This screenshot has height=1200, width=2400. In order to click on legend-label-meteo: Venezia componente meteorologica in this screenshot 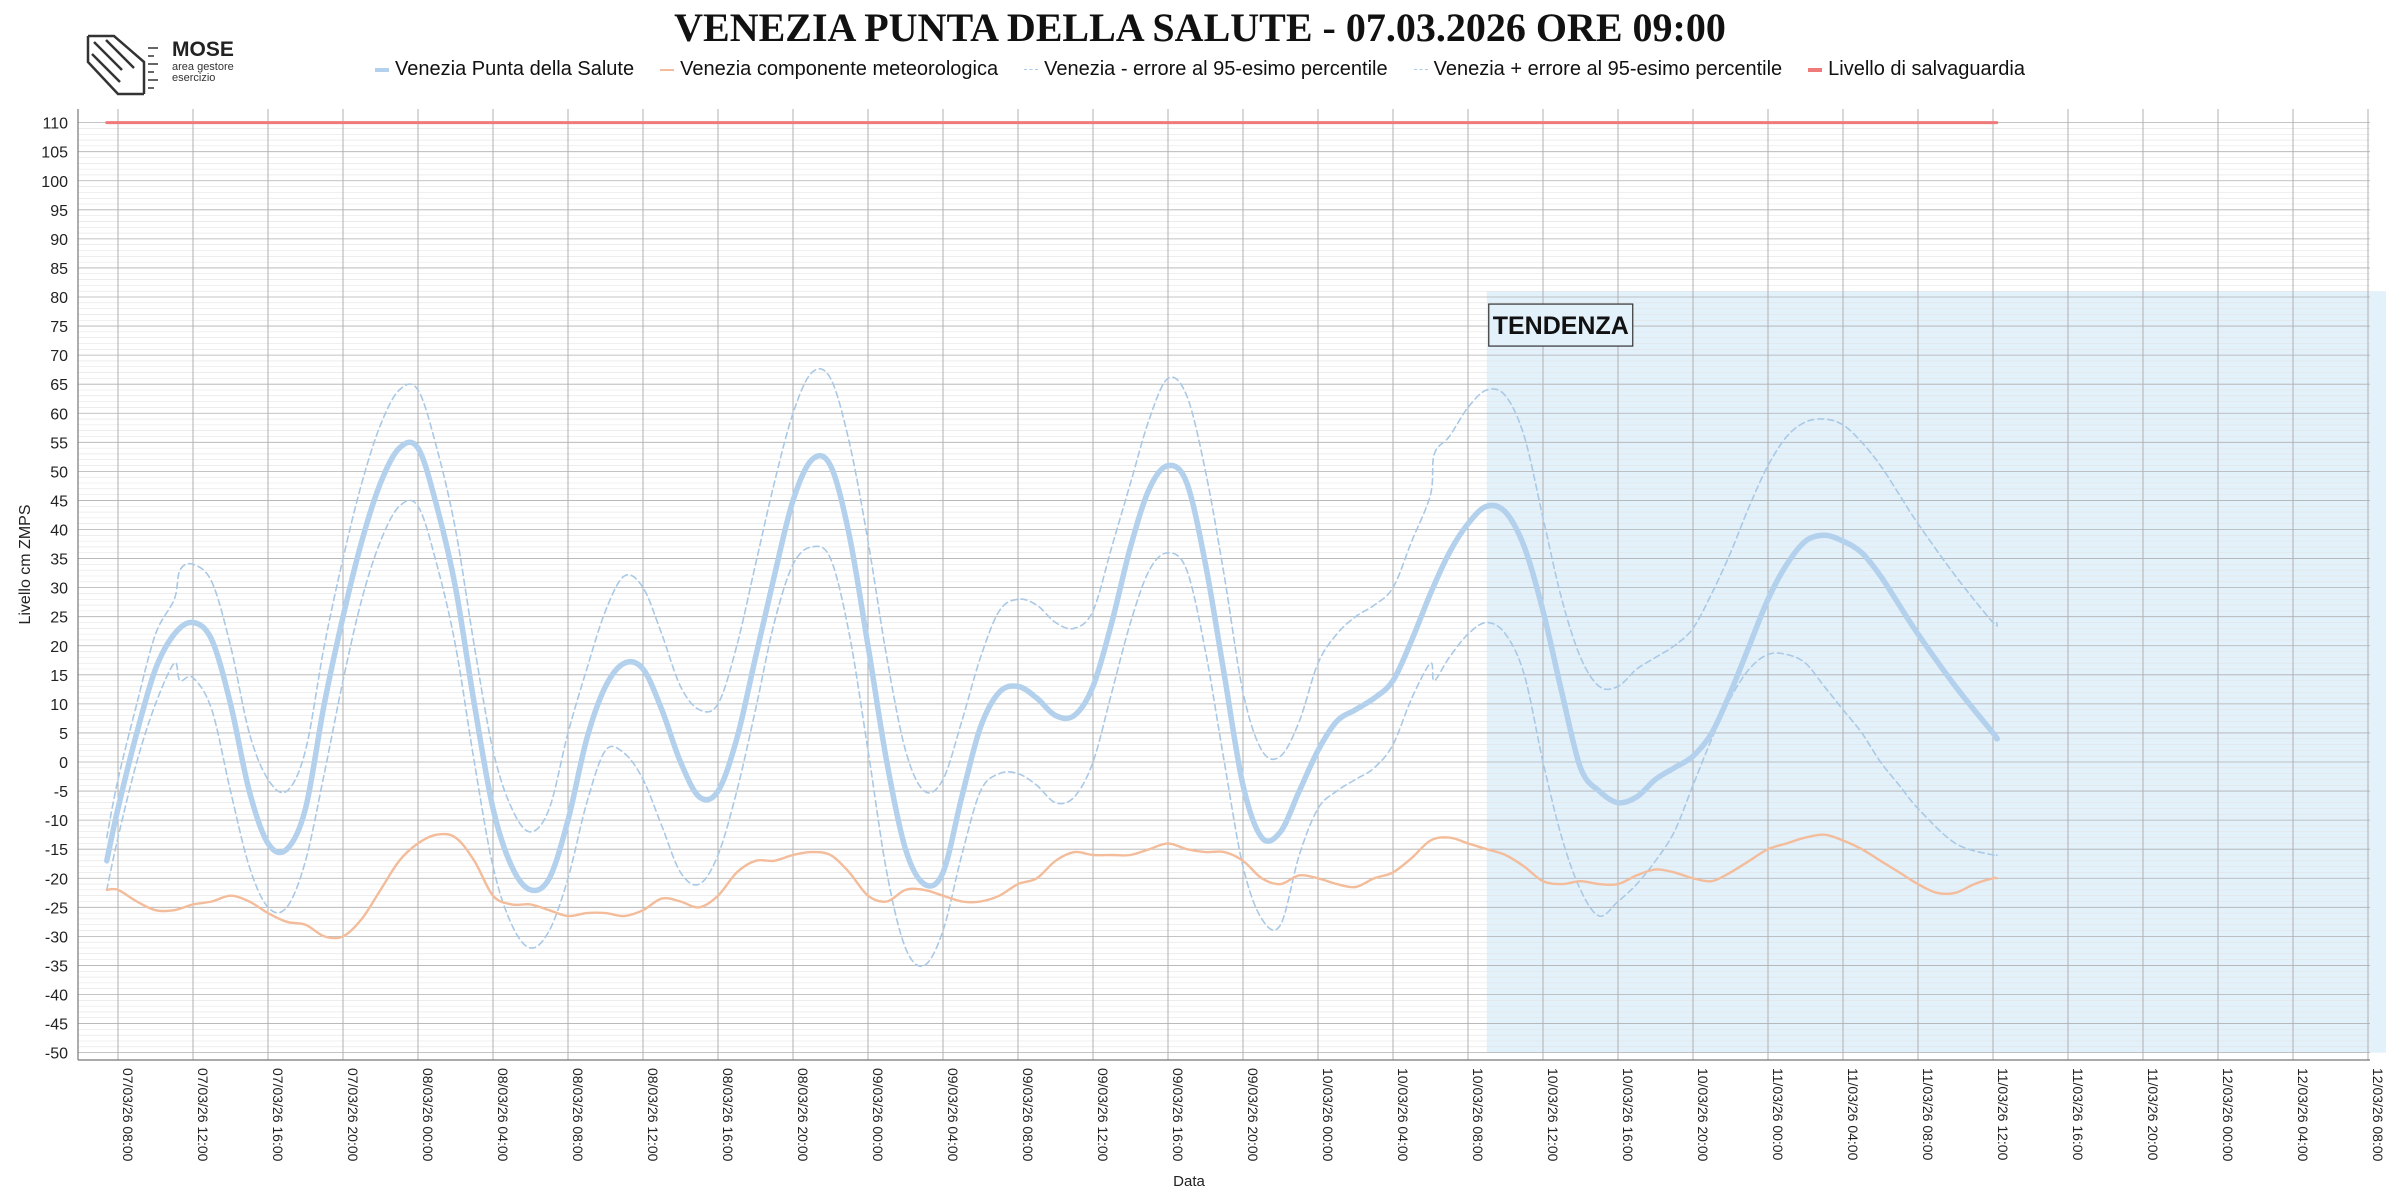, I will do `click(839, 69)`.